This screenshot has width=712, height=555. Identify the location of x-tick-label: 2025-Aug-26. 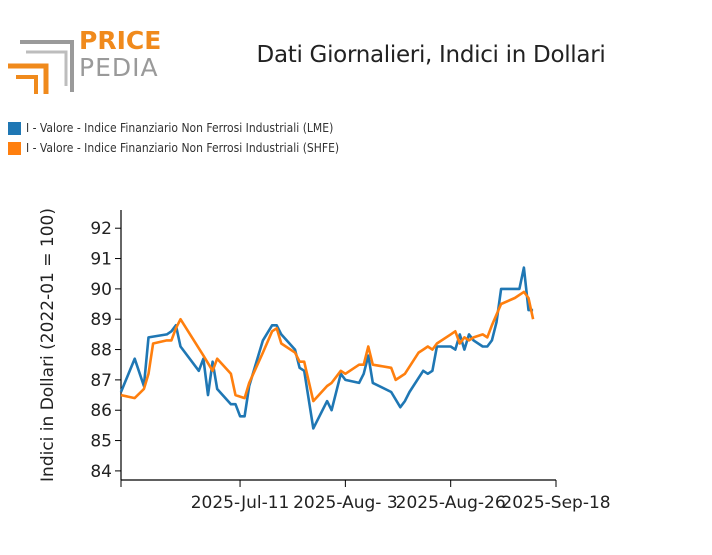
(451, 503).